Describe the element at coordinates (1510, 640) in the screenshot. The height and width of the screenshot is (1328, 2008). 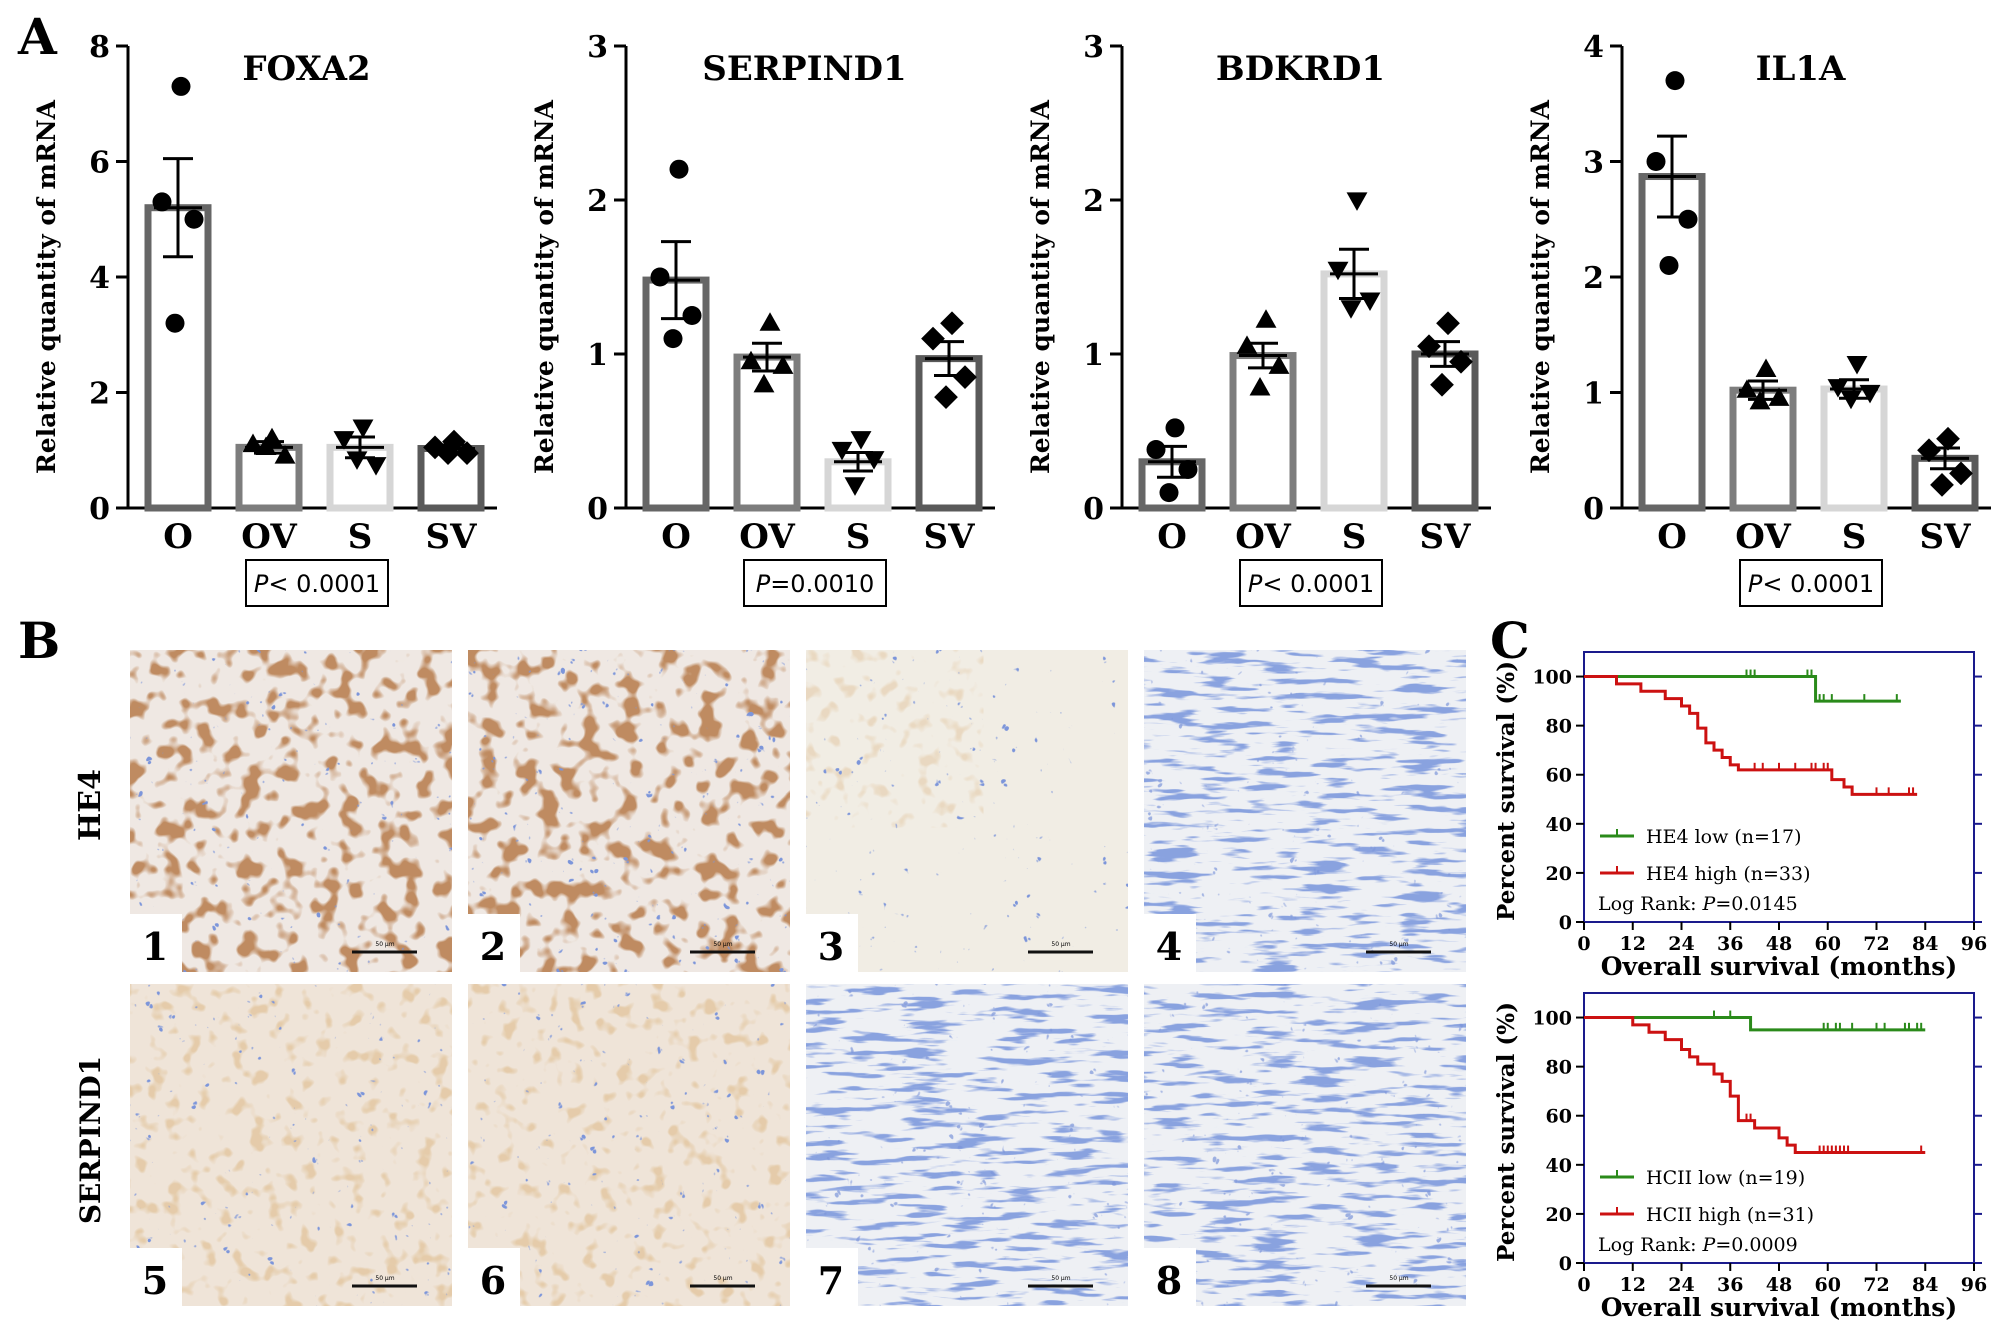
I see `panel-letter-c: C` at that location.